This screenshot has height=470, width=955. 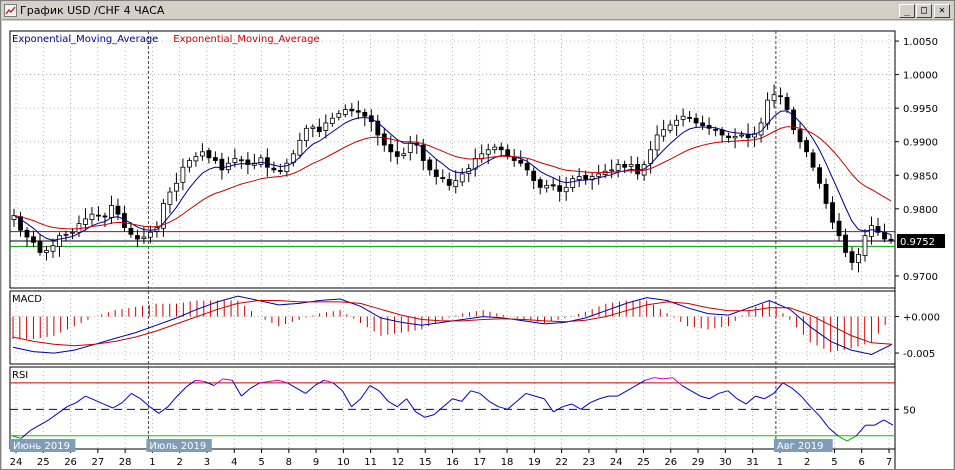 I want to click on x-tick-label: 2, so click(x=180, y=462).